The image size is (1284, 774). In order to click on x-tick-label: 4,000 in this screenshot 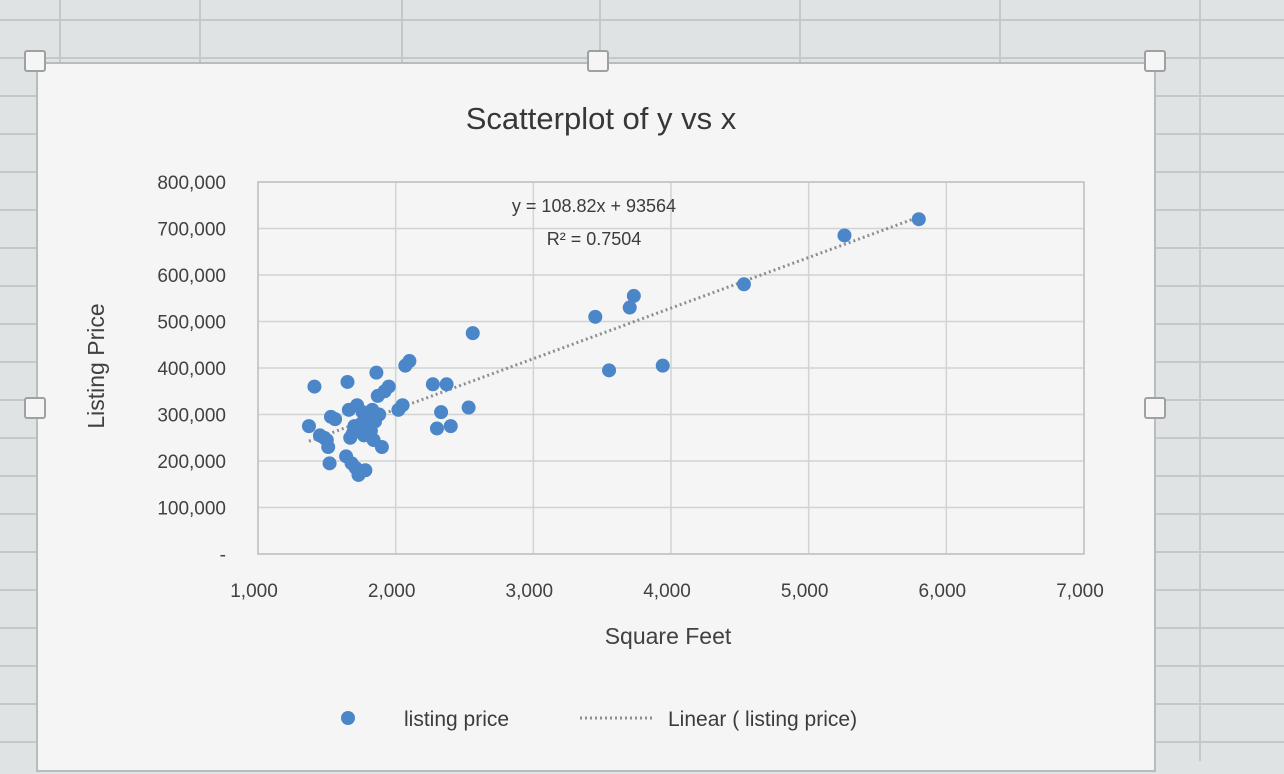, I will do `click(667, 591)`.